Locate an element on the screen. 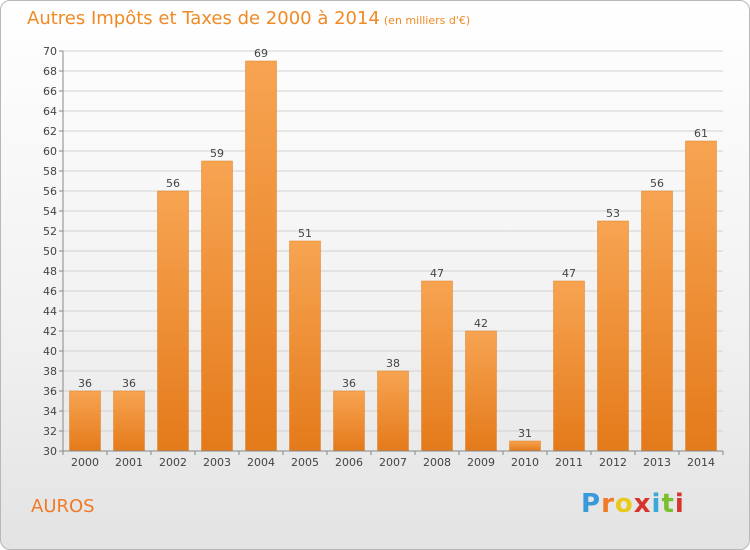 The height and width of the screenshot is (550, 750). x-tick-label: 2010 is located at coordinates (525, 462).